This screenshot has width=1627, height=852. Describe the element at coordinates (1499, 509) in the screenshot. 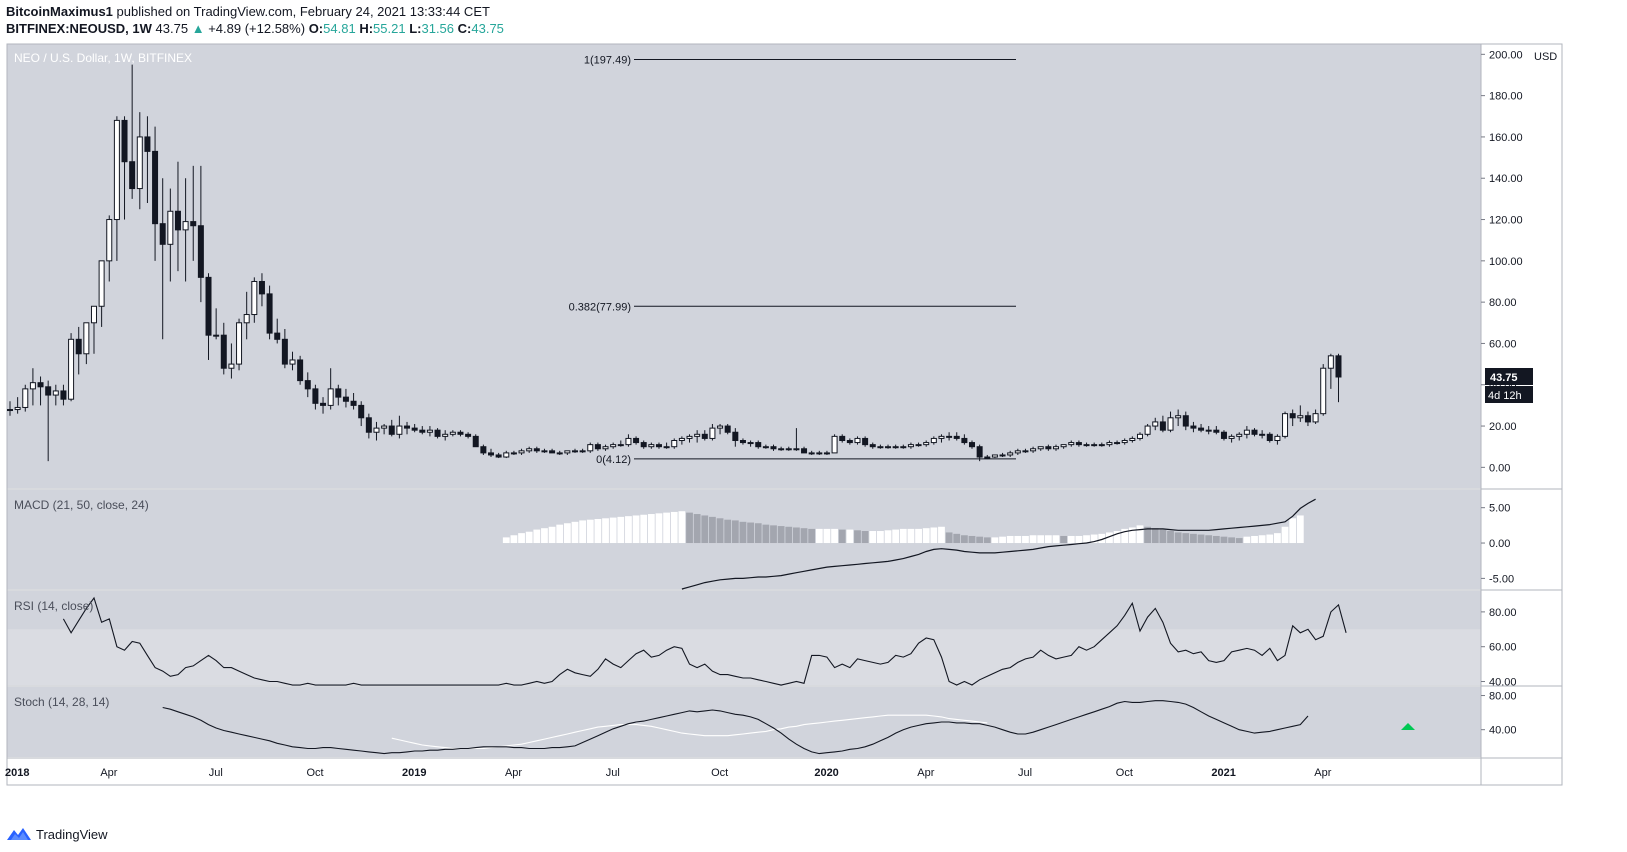

I see `macd-tick-label: 5.00` at that location.